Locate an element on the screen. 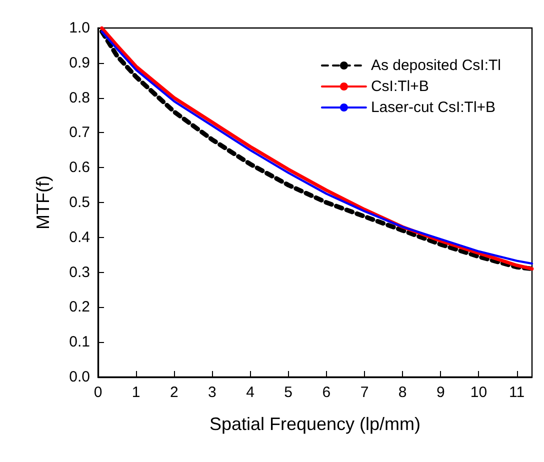  y-tick-label: 0.4 is located at coordinates (79, 237).